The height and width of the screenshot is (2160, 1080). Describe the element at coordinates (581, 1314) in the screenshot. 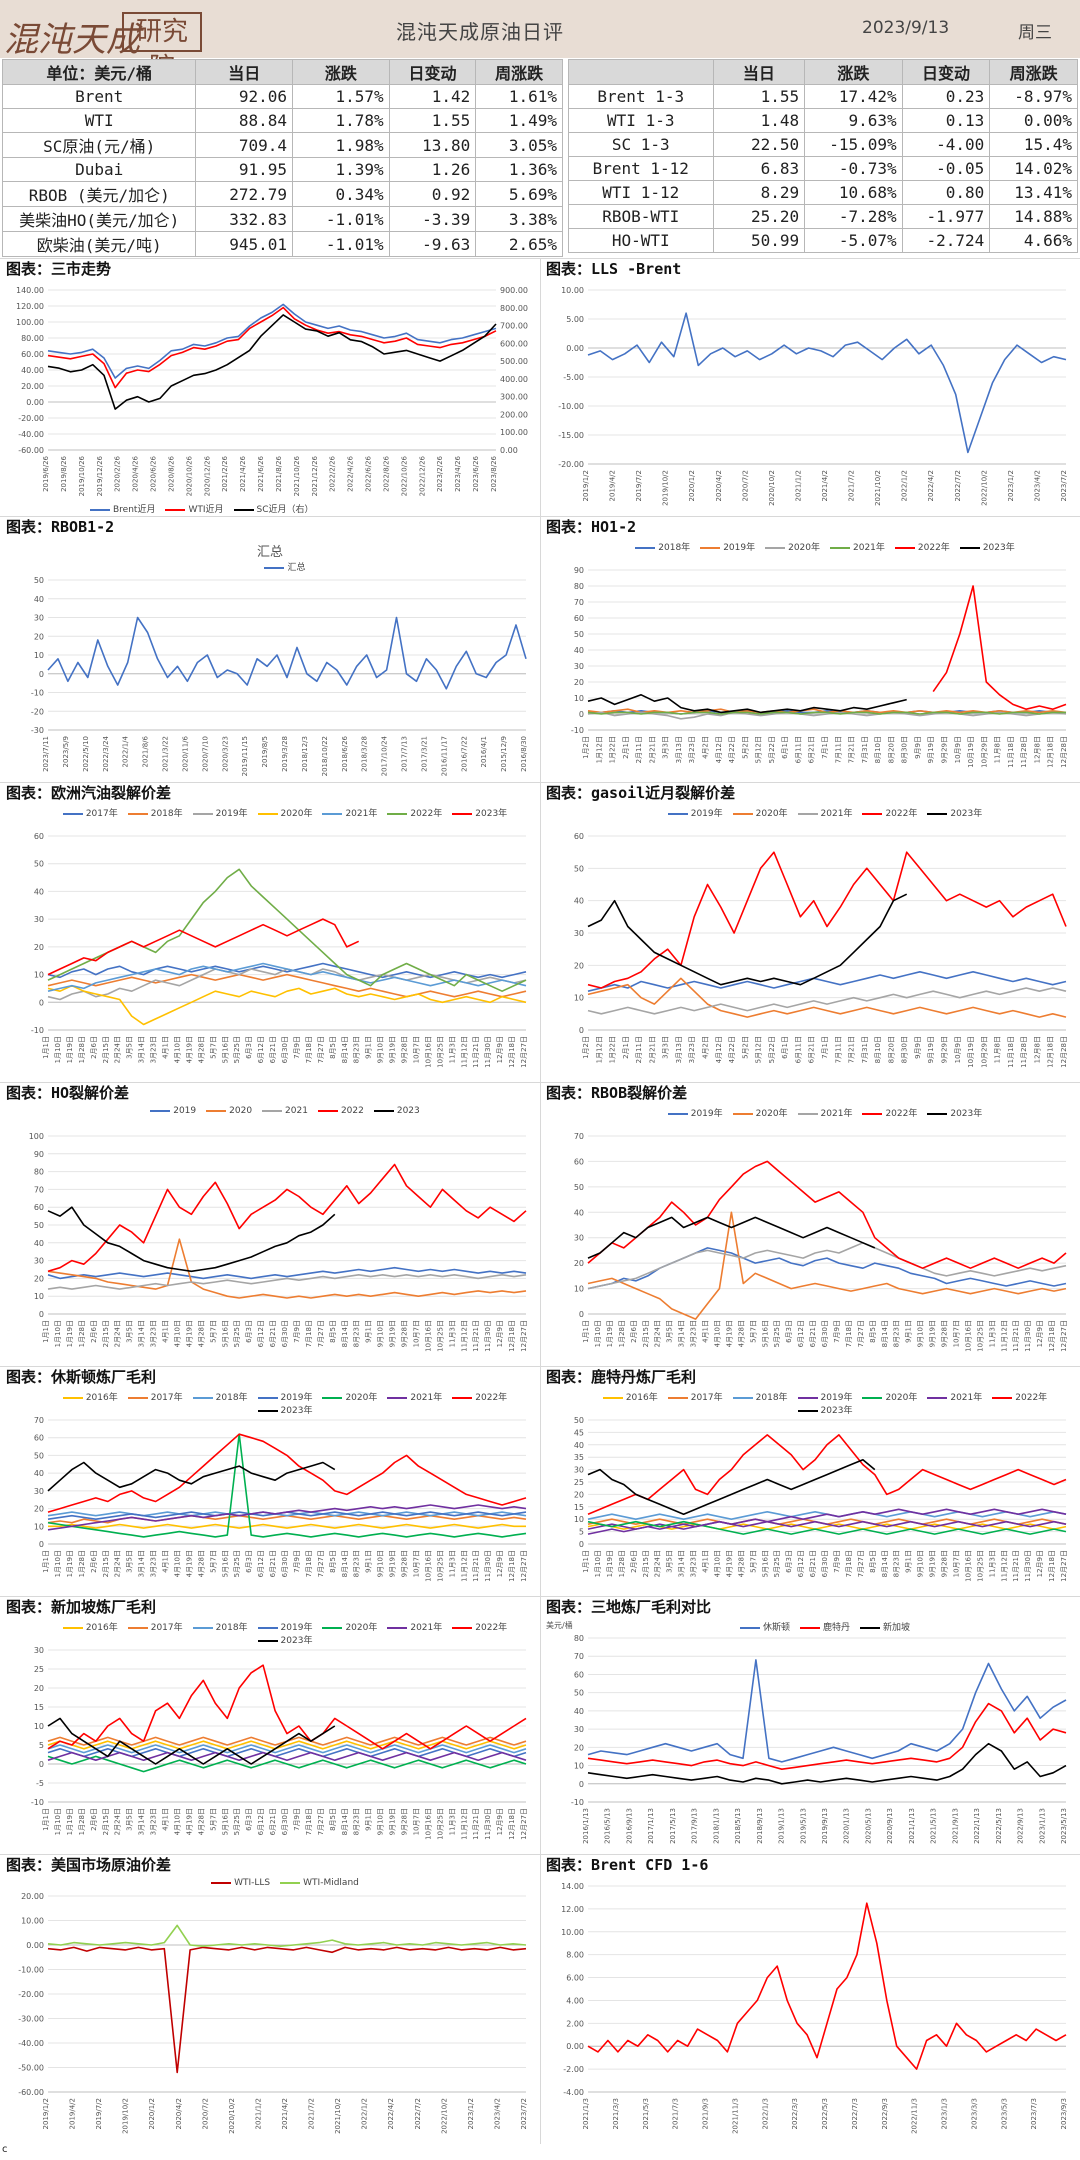

I see `y-tick-label: 0` at that location.